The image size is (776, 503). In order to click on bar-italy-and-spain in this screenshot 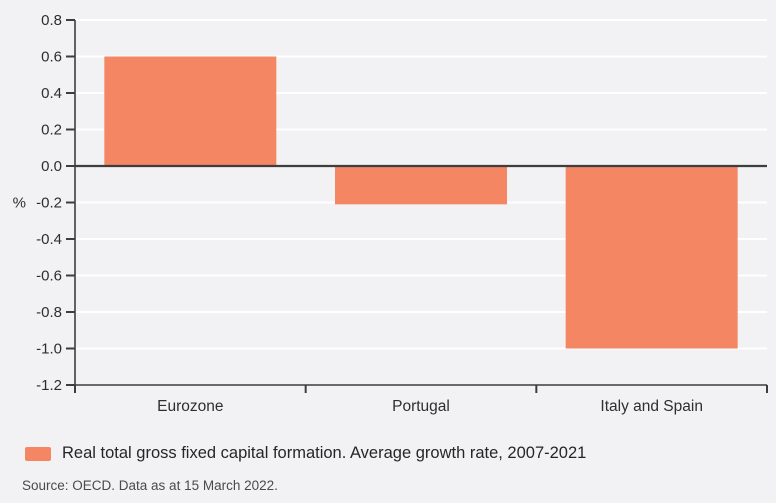, I will do `click(651, 257)`.